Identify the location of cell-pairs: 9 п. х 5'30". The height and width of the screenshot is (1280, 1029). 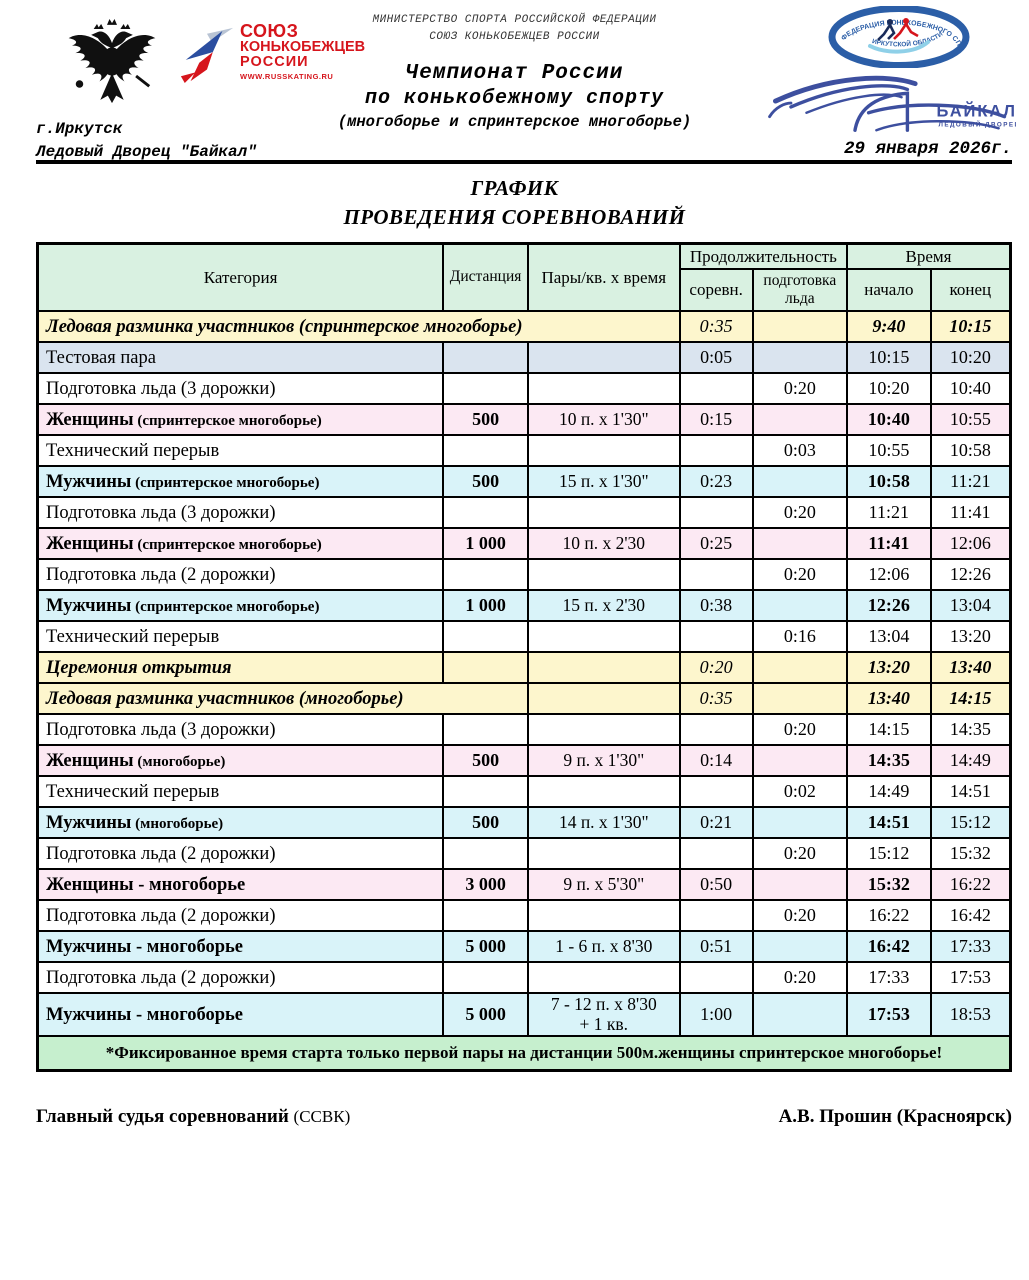
(603, 884).